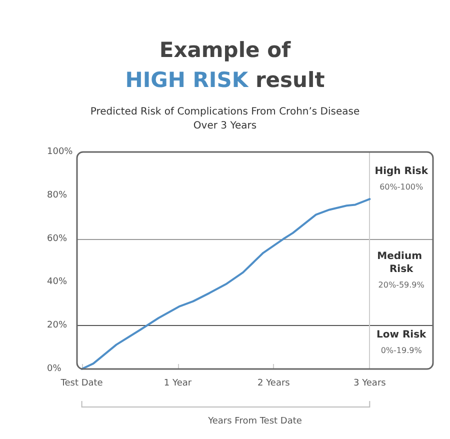 This screenshot has height=439, width=450. Describe the element at coordinates (254, 421) in the screenshot. I see `x-axis-title: Years From Test Date` at that location.